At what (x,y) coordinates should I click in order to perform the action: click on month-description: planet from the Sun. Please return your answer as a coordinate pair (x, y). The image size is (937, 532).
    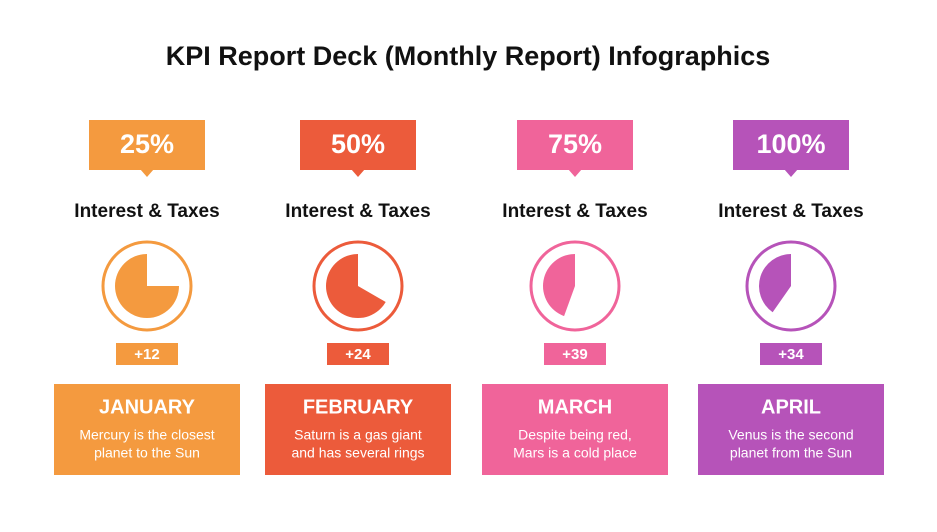
    Looking at the image, I should click on (791, 453).